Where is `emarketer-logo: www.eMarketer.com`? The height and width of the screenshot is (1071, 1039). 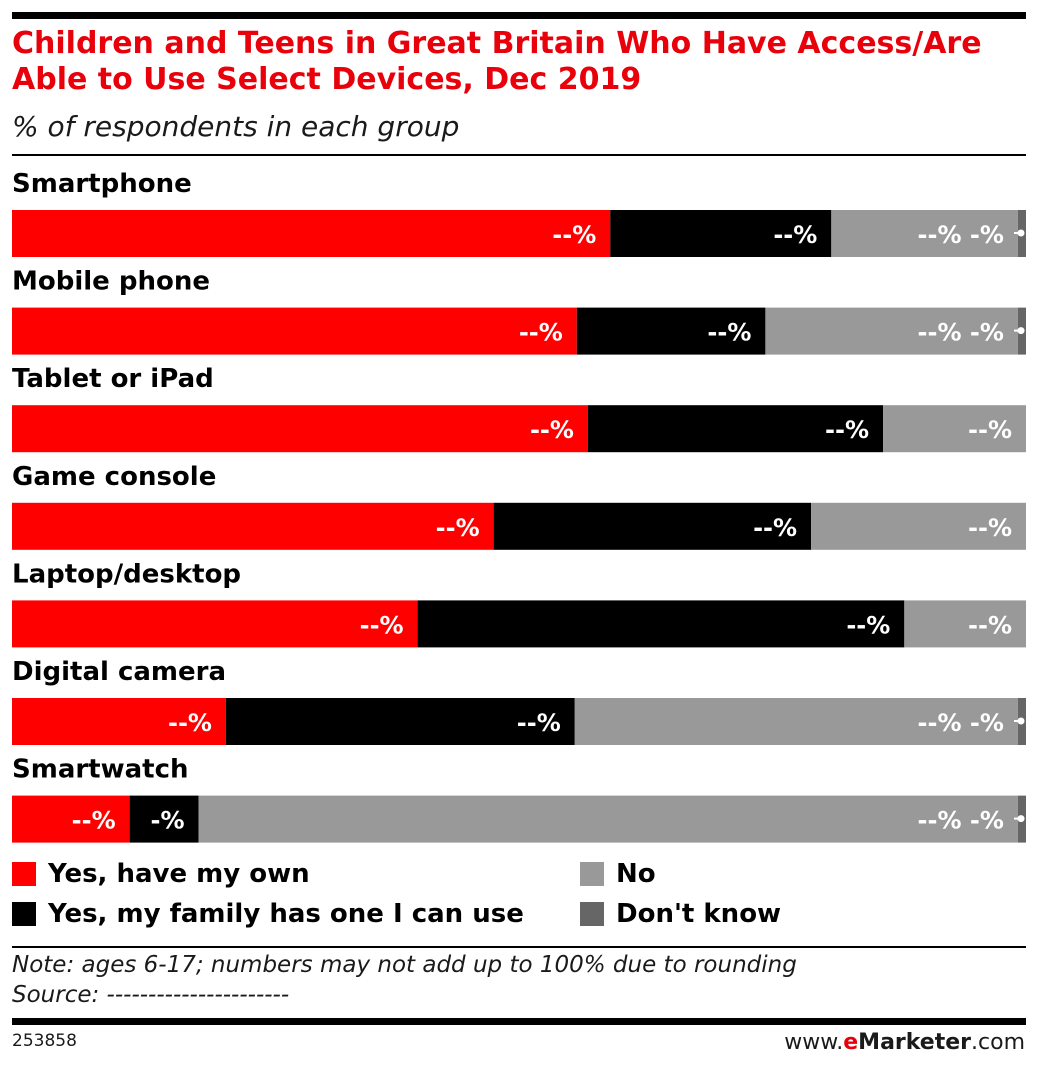 emarketer-logo: www.eMarketer.com is located at coordinates (904, 1042).